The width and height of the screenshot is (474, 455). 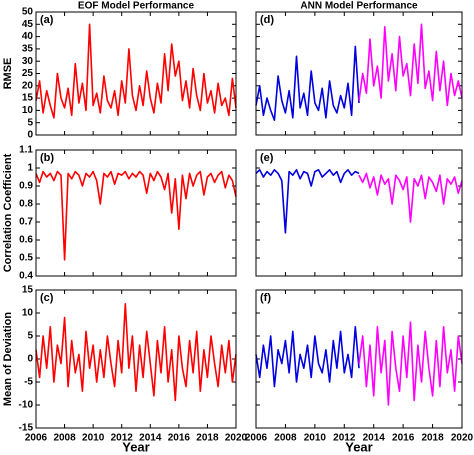 What do you see at coordinates (26, 405) in the screenshot?
I see `y-tick-label: -10` at bounding box center [26, 405].